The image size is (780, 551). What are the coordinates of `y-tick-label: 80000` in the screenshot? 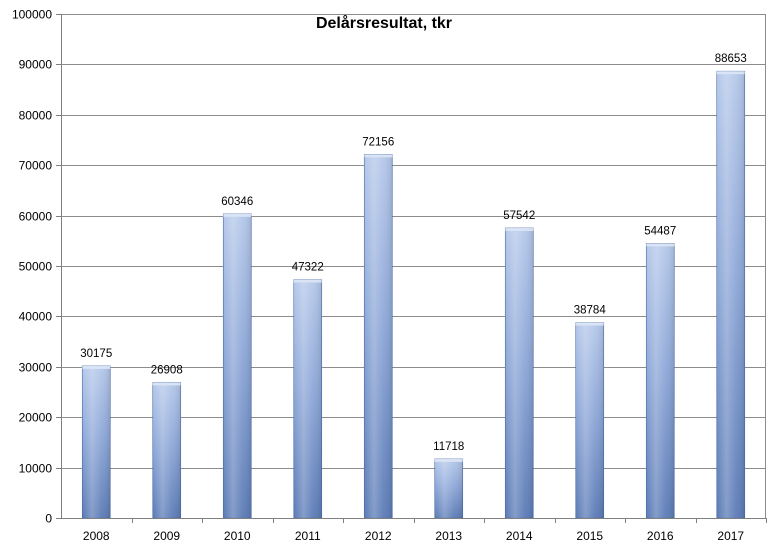 It's located at (36, 116).